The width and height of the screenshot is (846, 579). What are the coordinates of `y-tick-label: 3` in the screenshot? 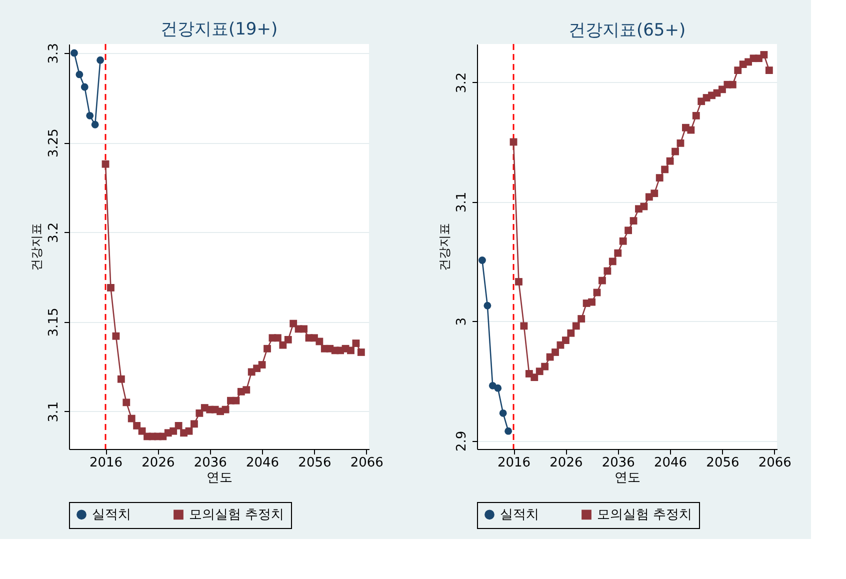 It's located at (462, 322).